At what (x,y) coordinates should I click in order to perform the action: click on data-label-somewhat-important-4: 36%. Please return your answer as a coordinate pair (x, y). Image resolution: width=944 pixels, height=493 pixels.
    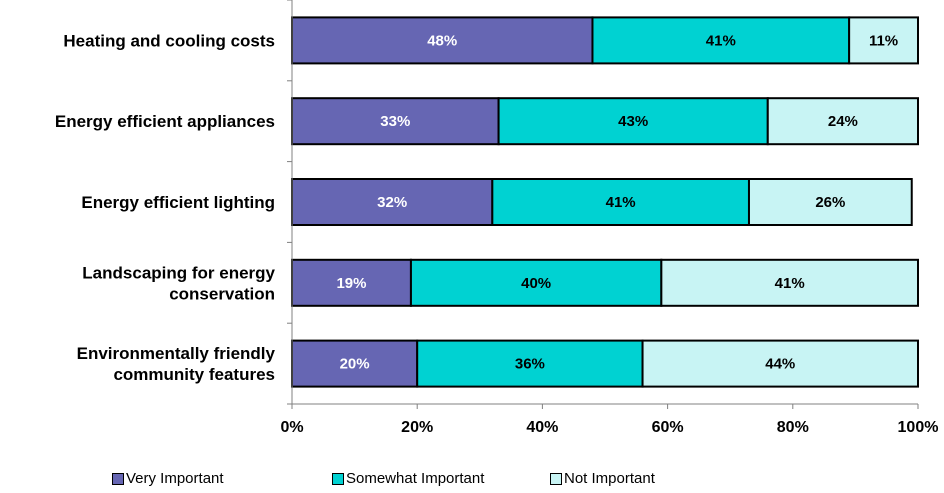
    Looking at the image, I should click on (530, 364).